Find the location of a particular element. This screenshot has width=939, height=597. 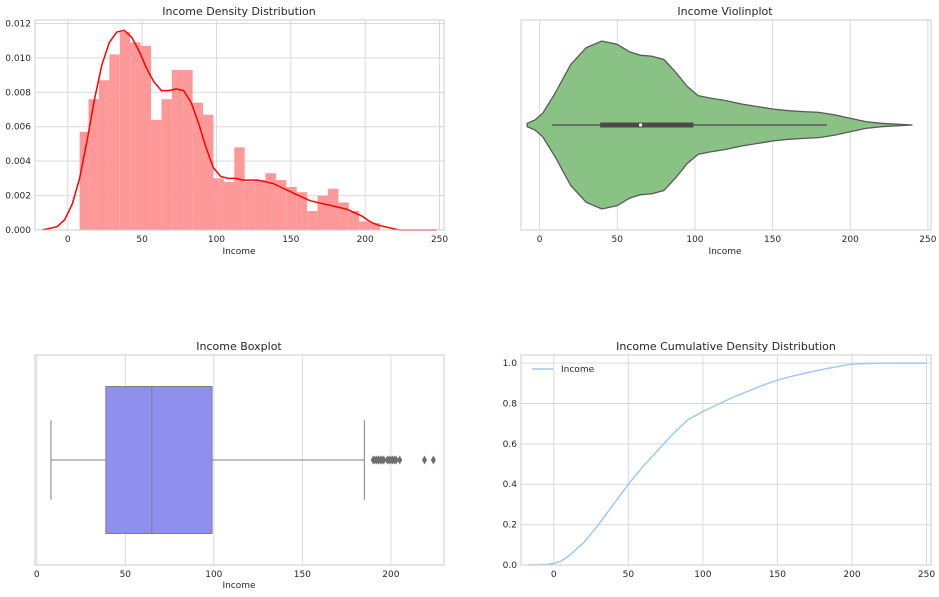

chart-title: Income Cumulative Density Distribution is located at coordinates (726, 346).